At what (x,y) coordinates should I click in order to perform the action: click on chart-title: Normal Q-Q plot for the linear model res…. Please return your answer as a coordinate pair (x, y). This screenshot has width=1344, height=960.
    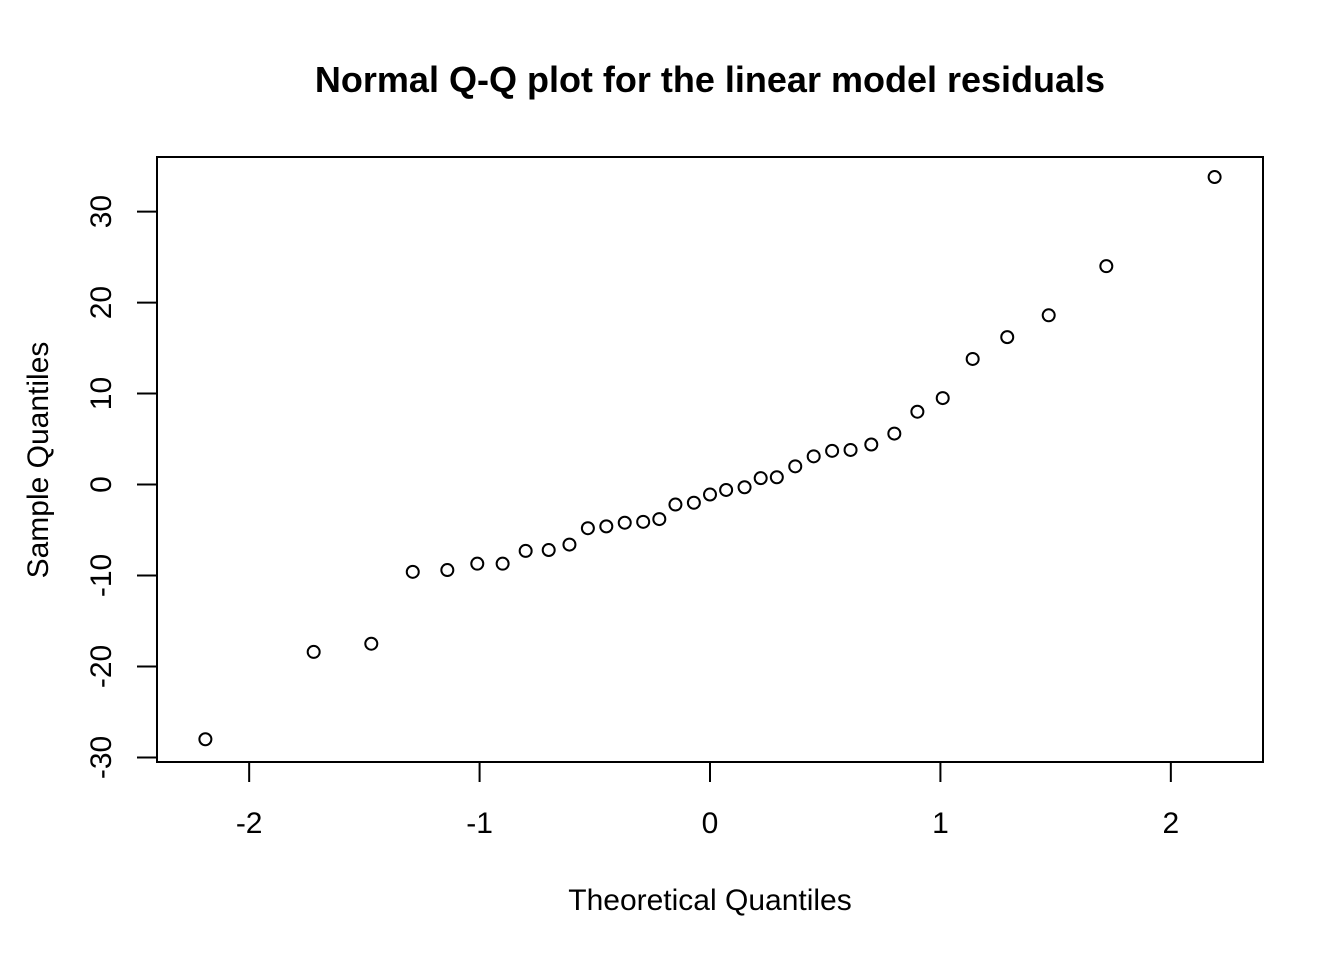
    Looking at the image, I should click on (710, 79).